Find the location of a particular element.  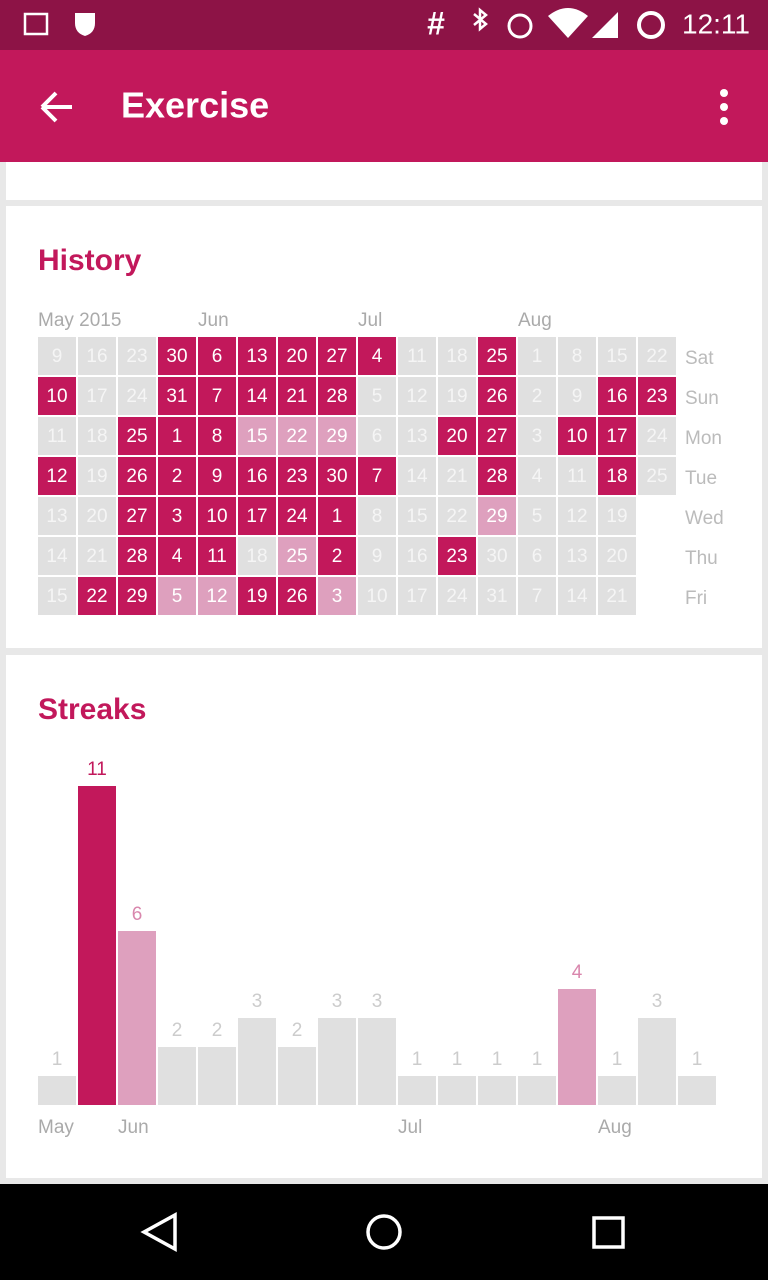

day-number: 5 is located at coordinates (537, 516).